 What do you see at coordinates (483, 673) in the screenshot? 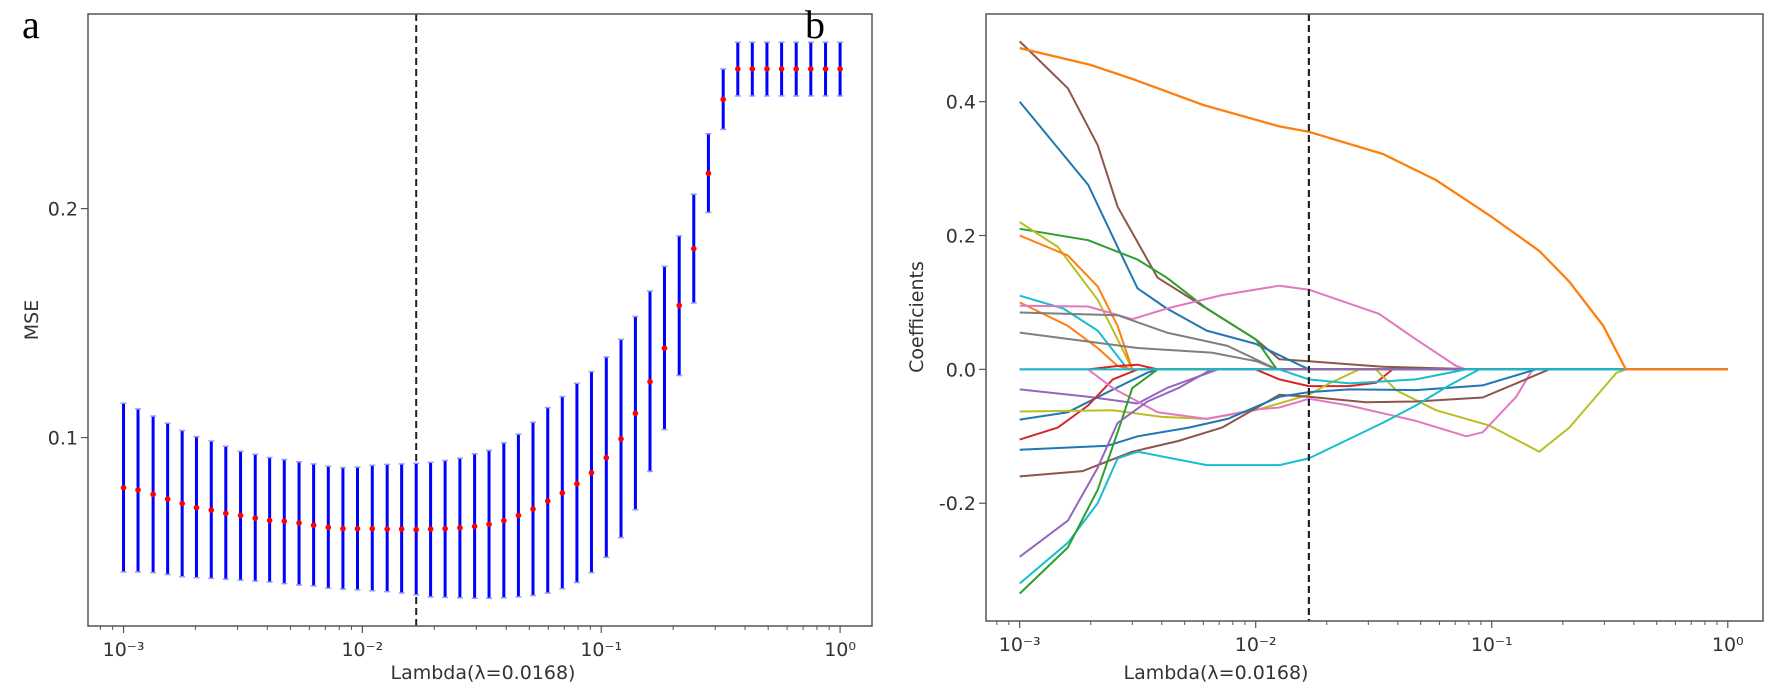
I see `panel-a-xlabel: Lambda(λ=0.0168)` at bounding box center [483, 673].